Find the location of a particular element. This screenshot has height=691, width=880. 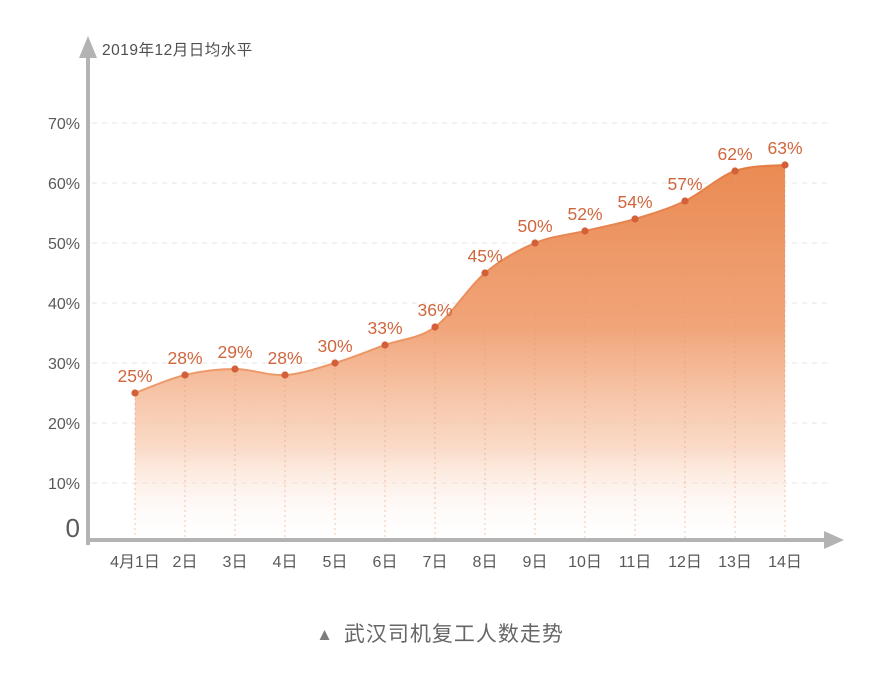

caption-text: 武汉司机复工人数走势 is located at coordinates (453, 634).